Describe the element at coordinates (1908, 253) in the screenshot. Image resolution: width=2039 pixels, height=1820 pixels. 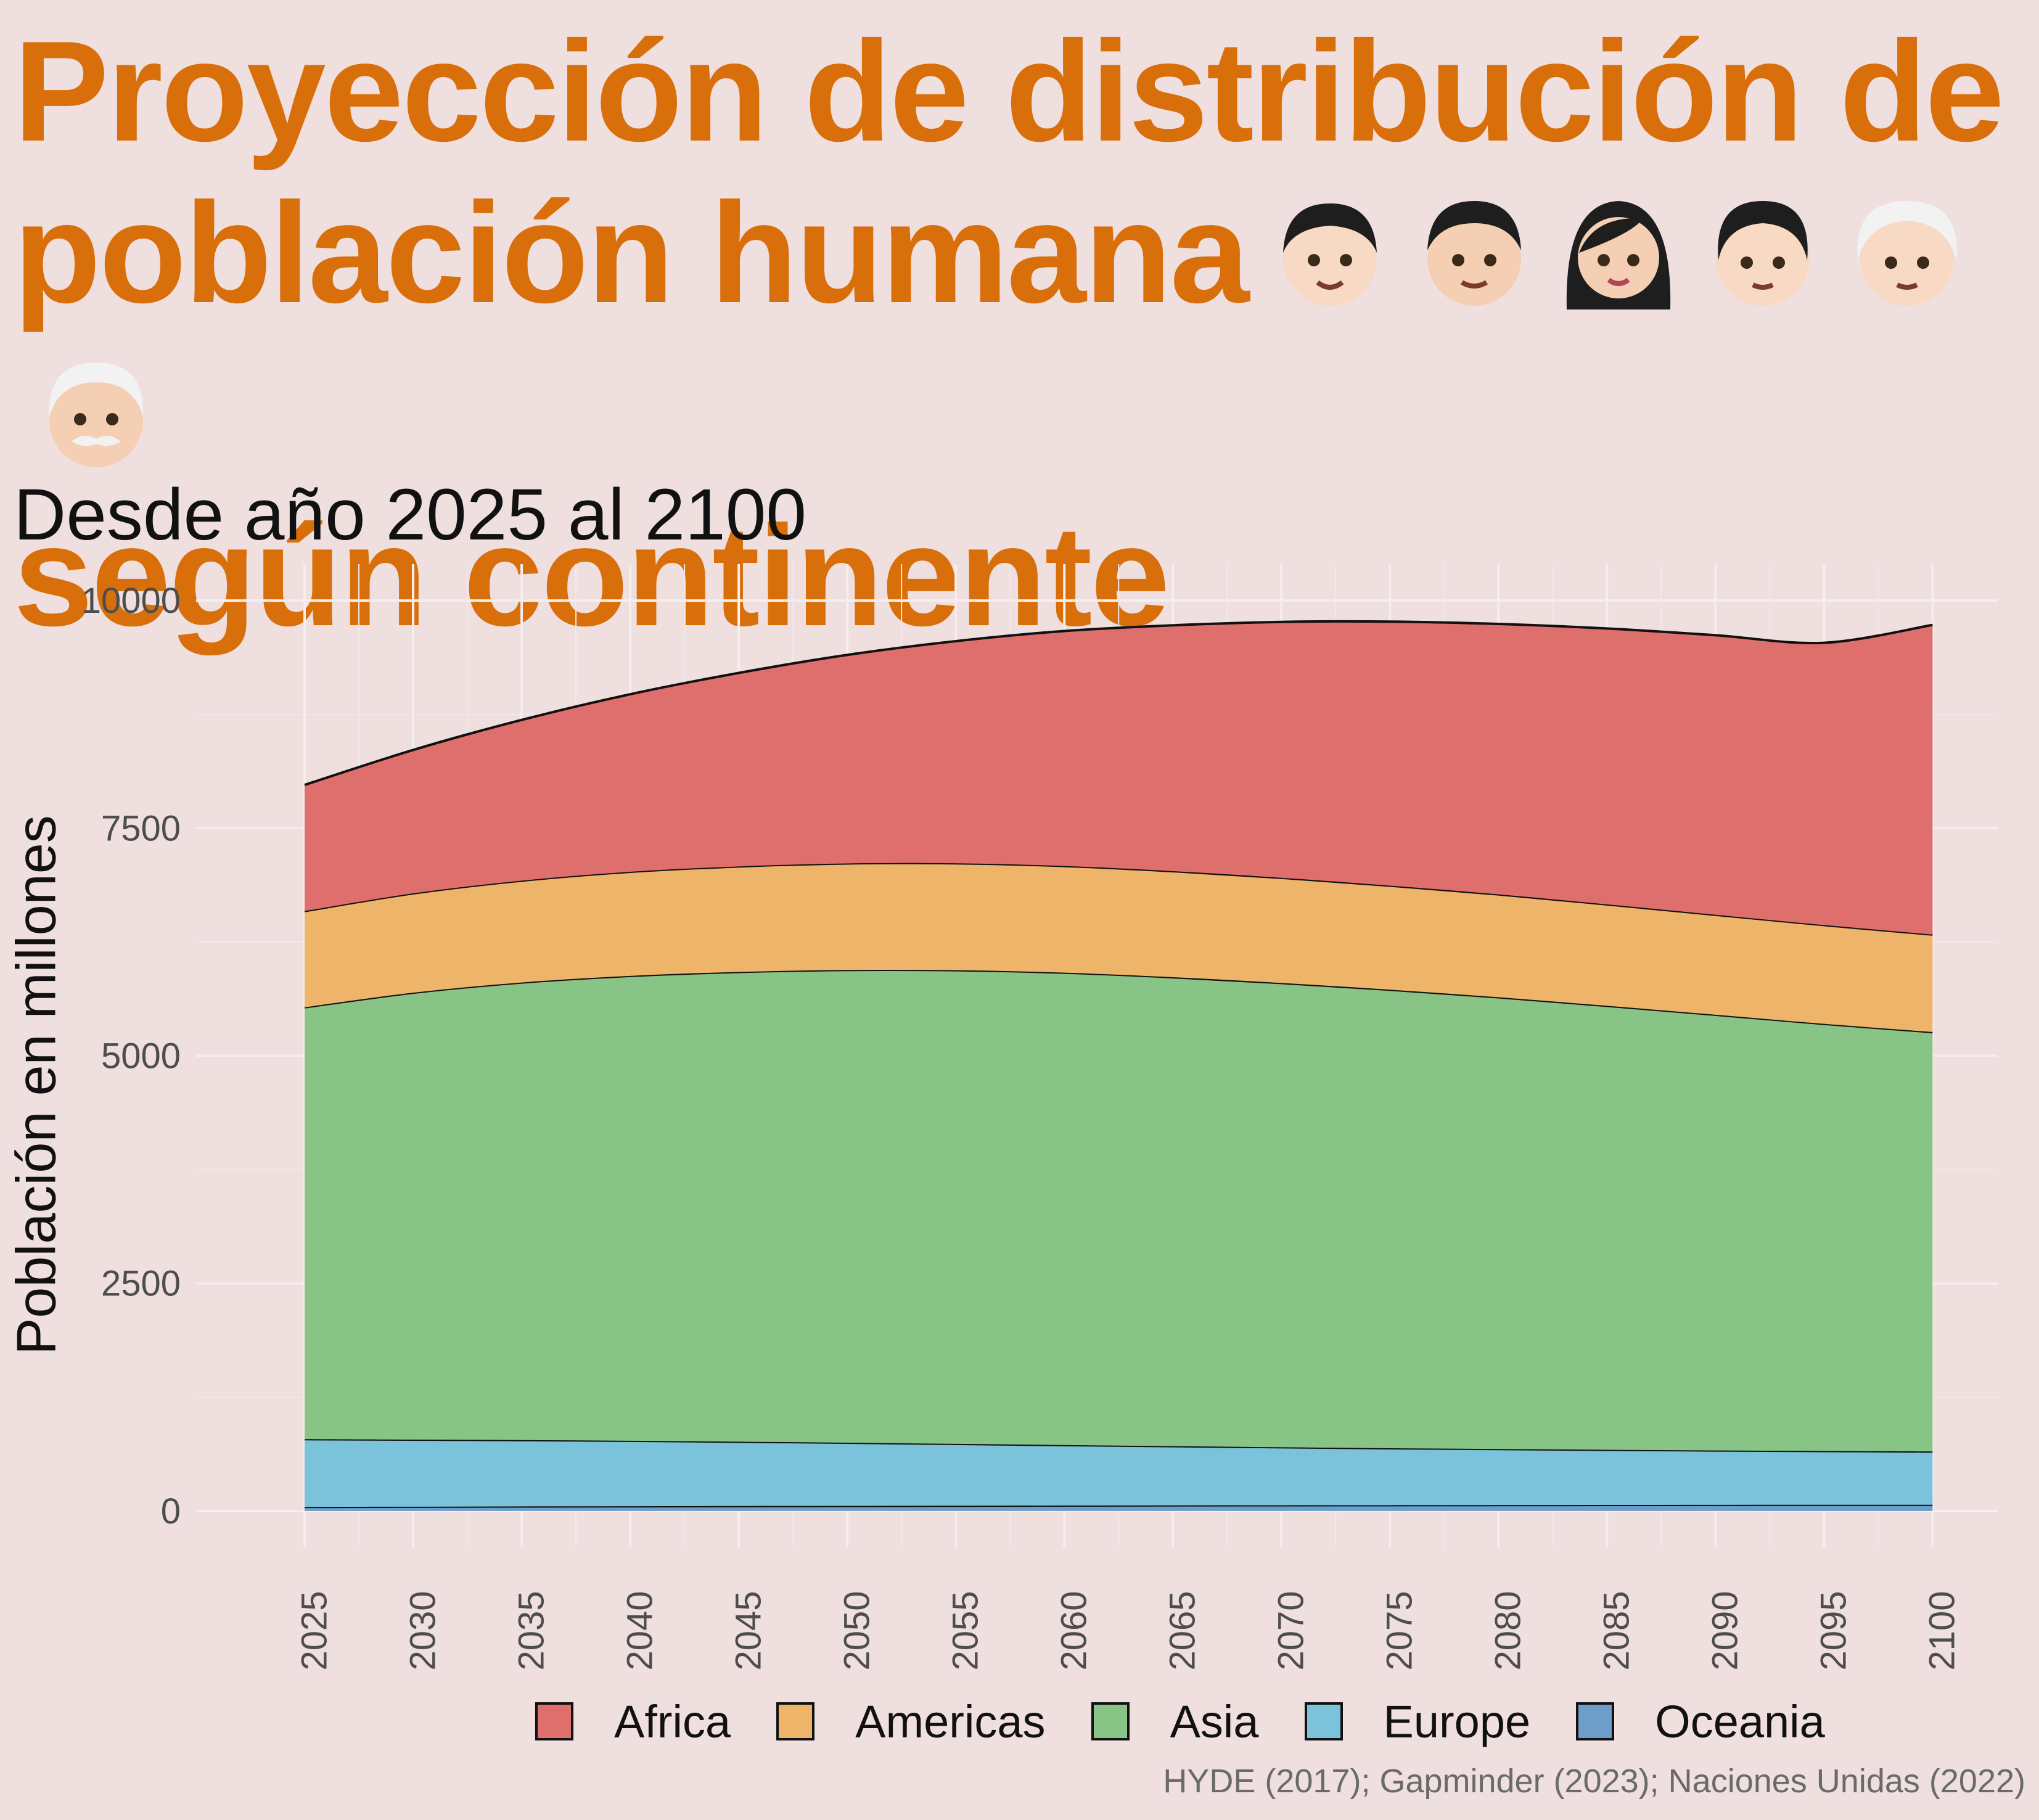
I see `older-person-face-icon` at that location.